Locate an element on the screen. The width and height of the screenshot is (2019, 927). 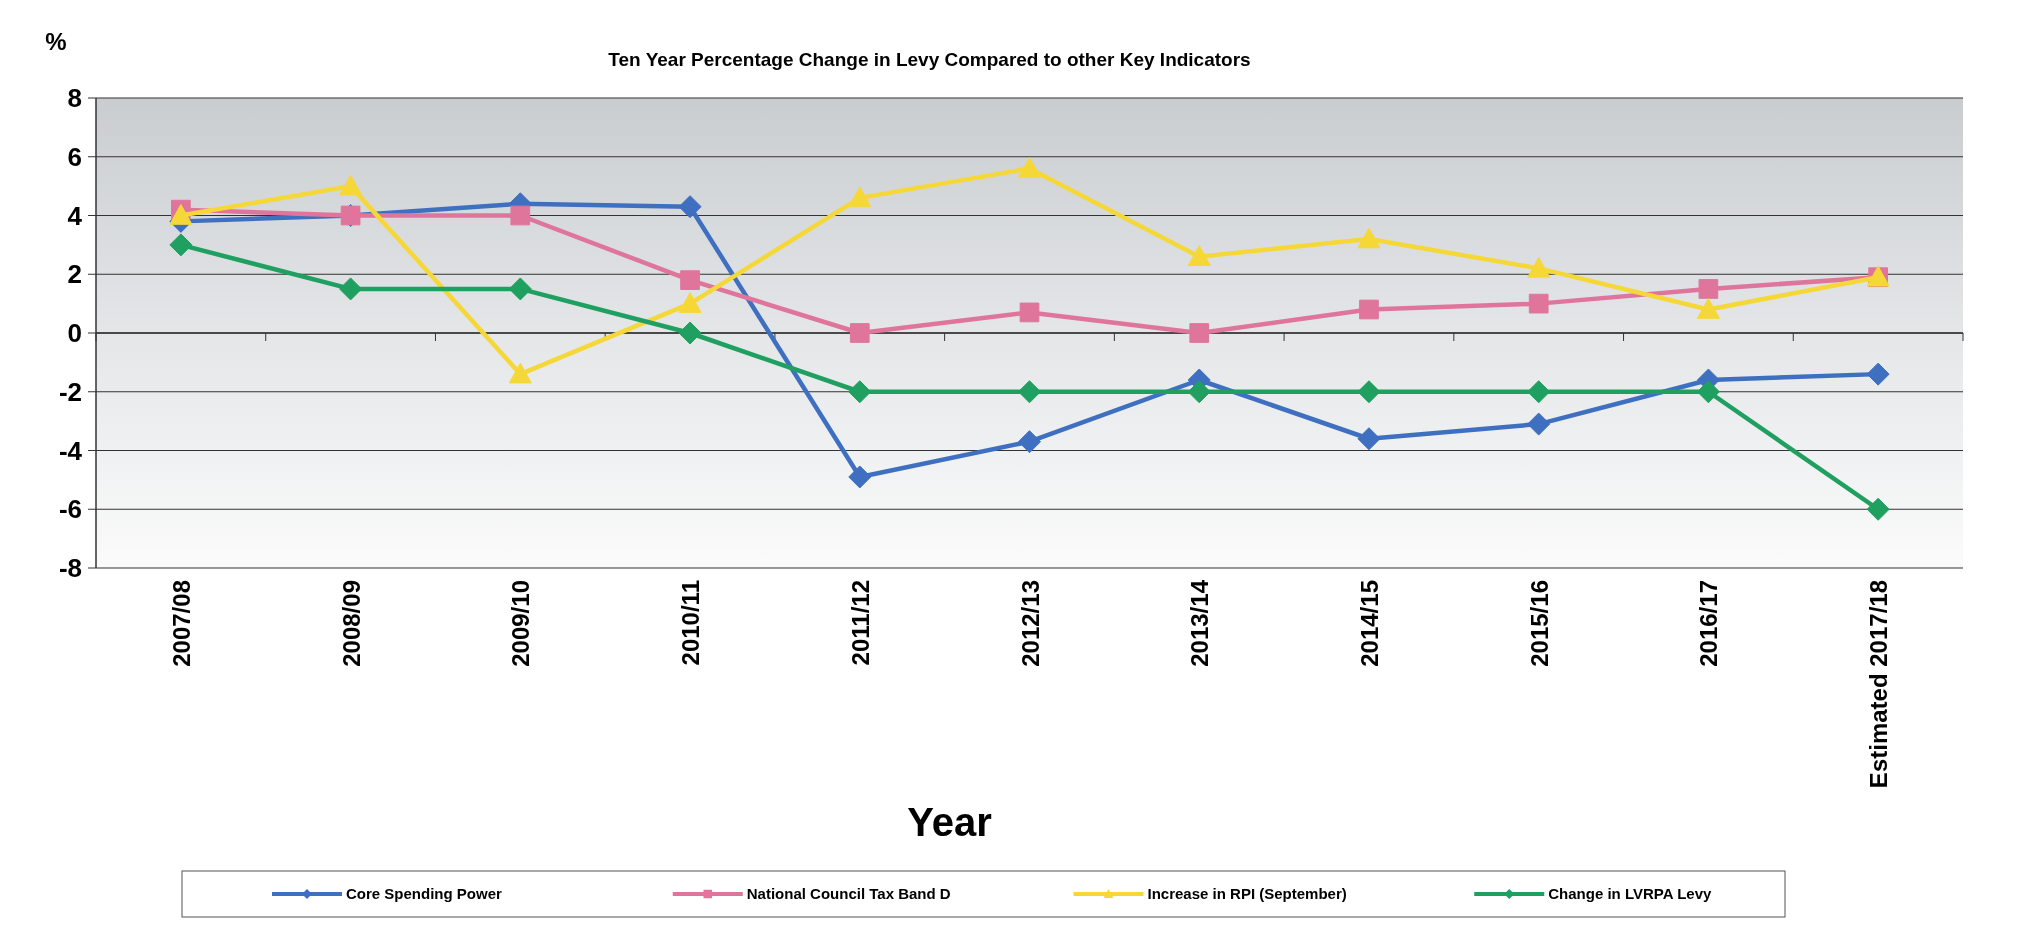
x-tick-label: 2016/17 is located at coordinates (1709, 623).